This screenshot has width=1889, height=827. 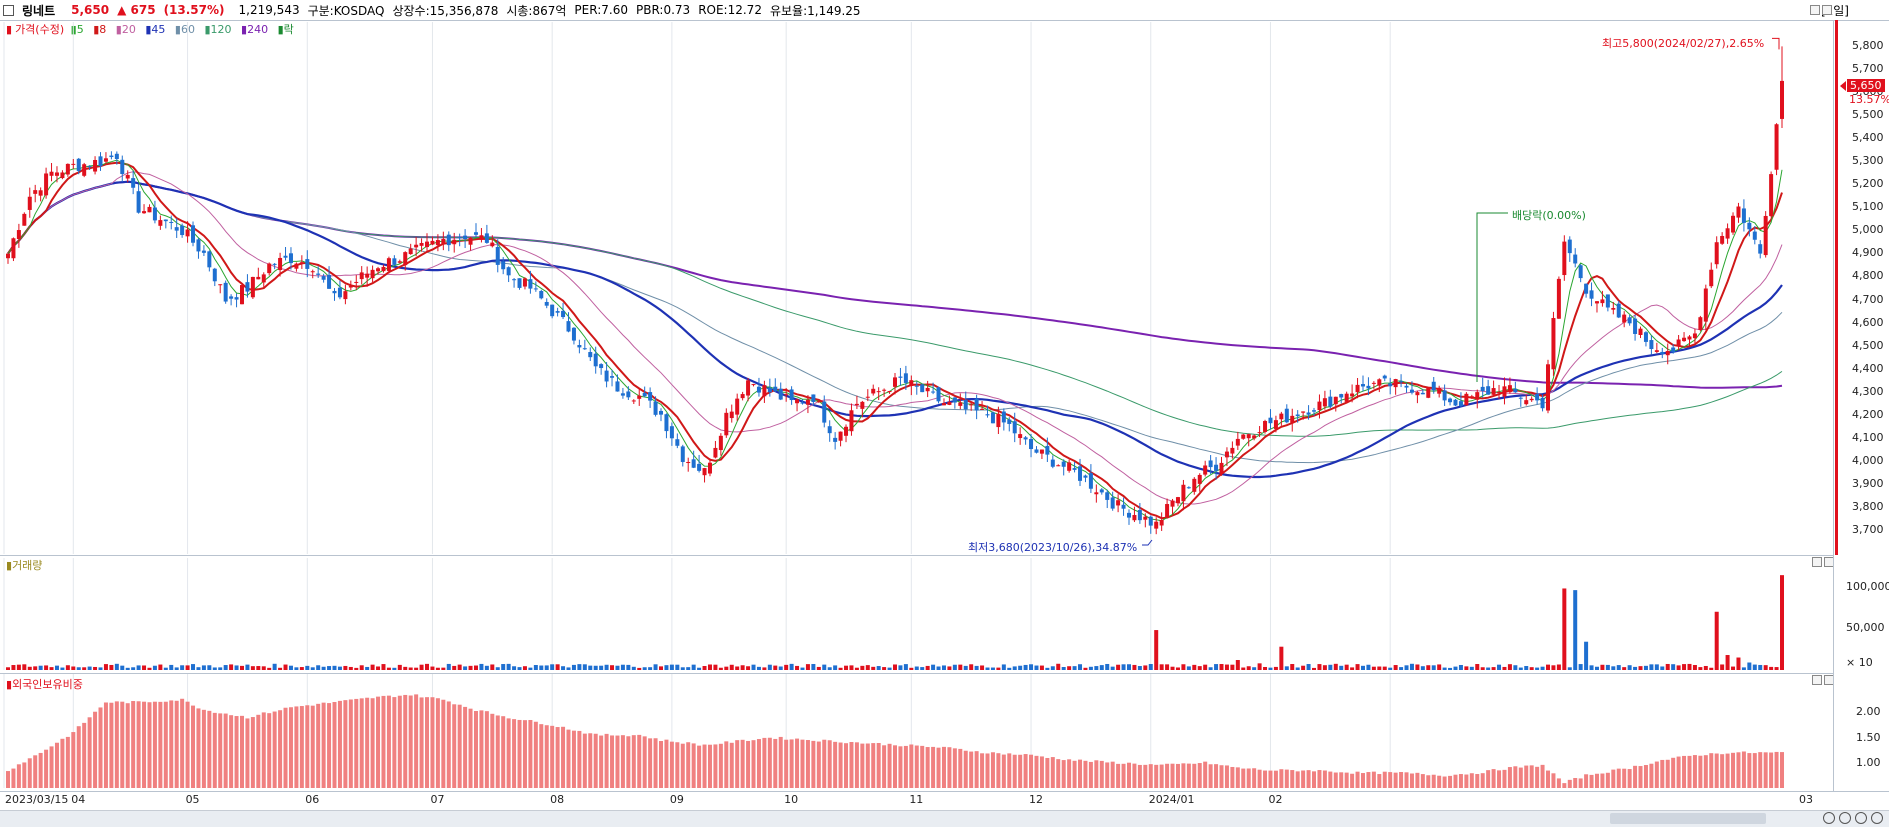 What do you see at coordinates (100, 29) in the screenshot?
I see `legend-ma8: ▮8` at bounding box center [100, 29].